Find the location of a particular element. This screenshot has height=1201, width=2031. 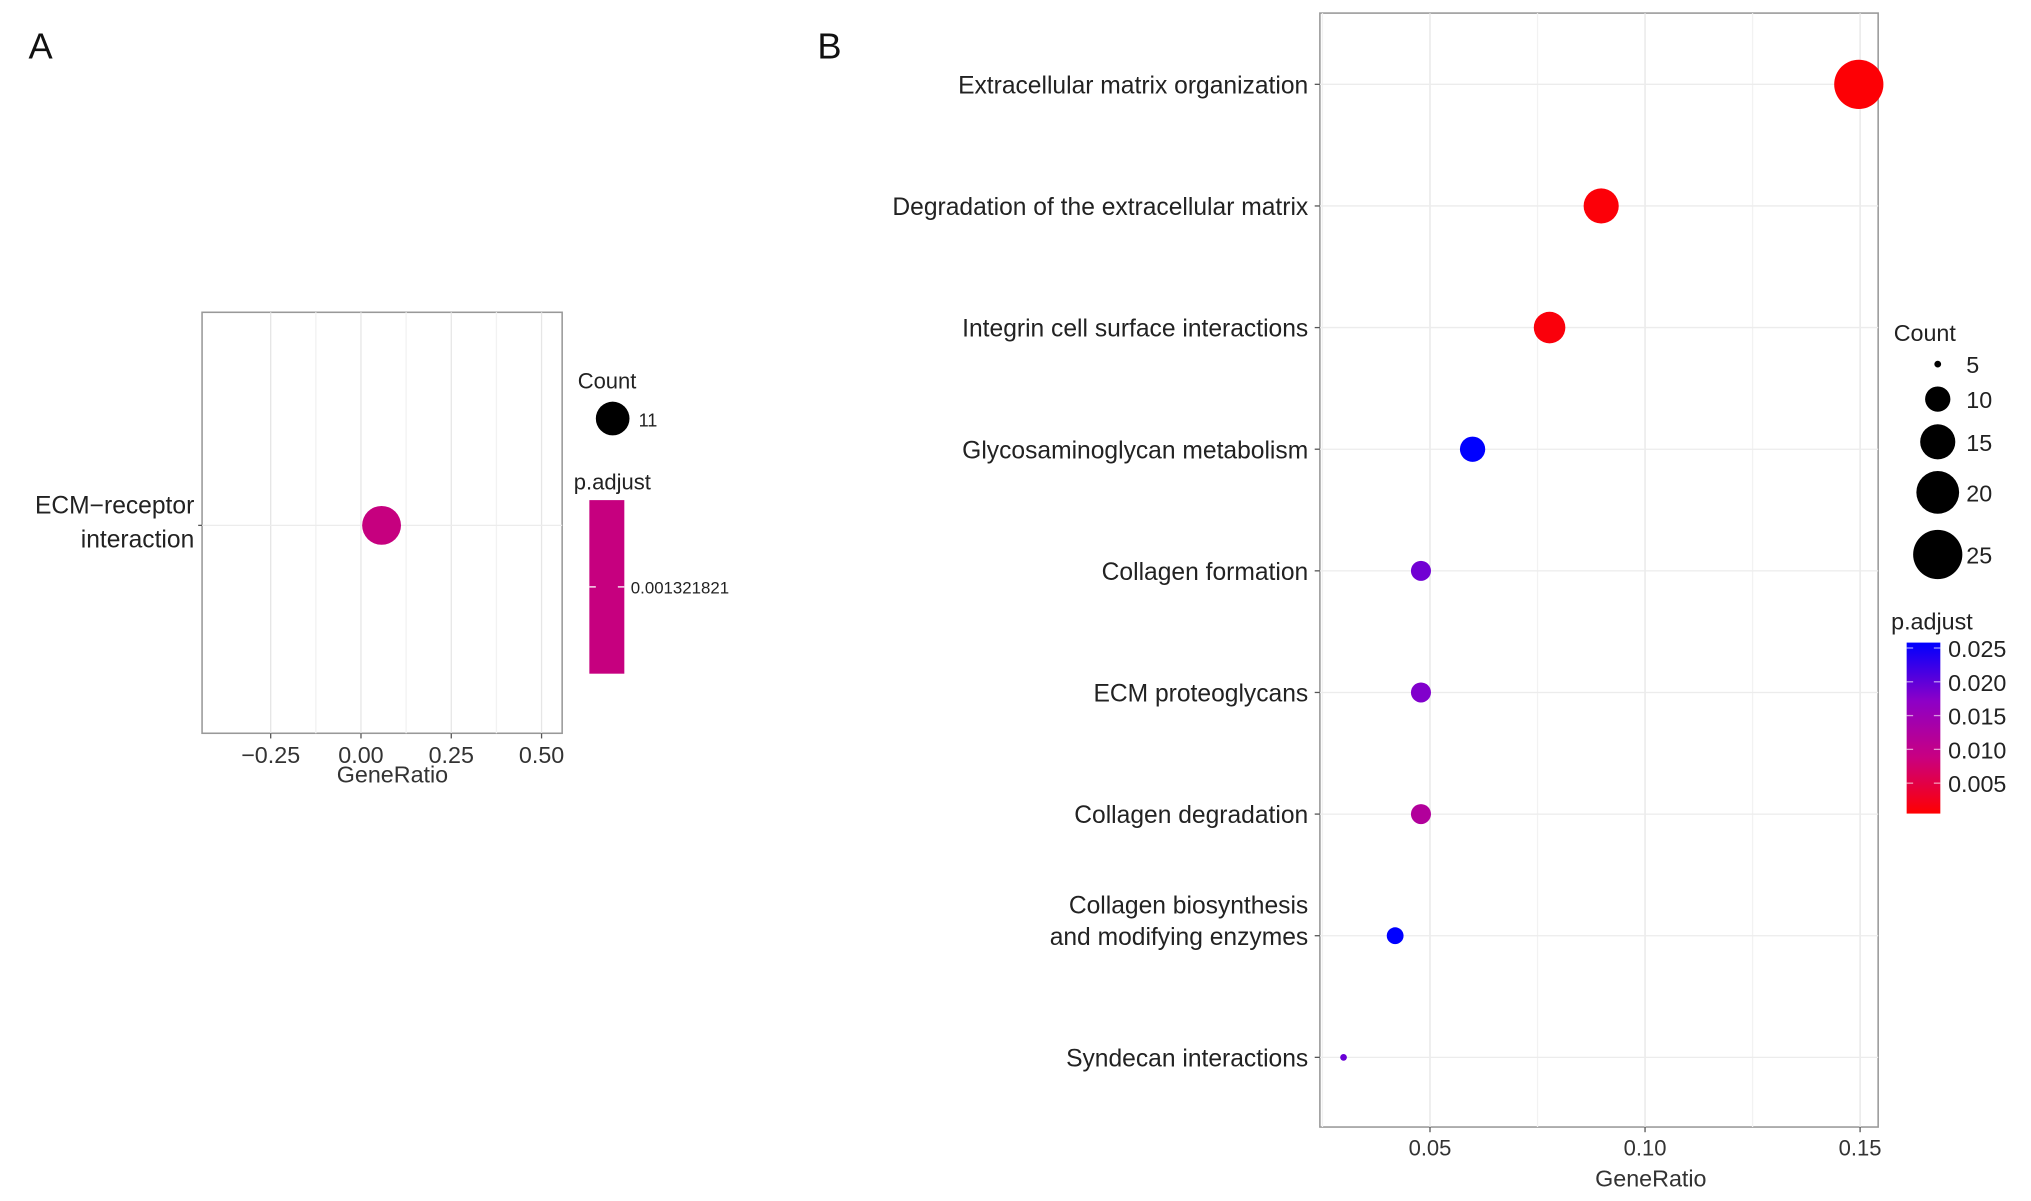

padj-legend-label: 0.015 is located at coordinates (1977, 717).